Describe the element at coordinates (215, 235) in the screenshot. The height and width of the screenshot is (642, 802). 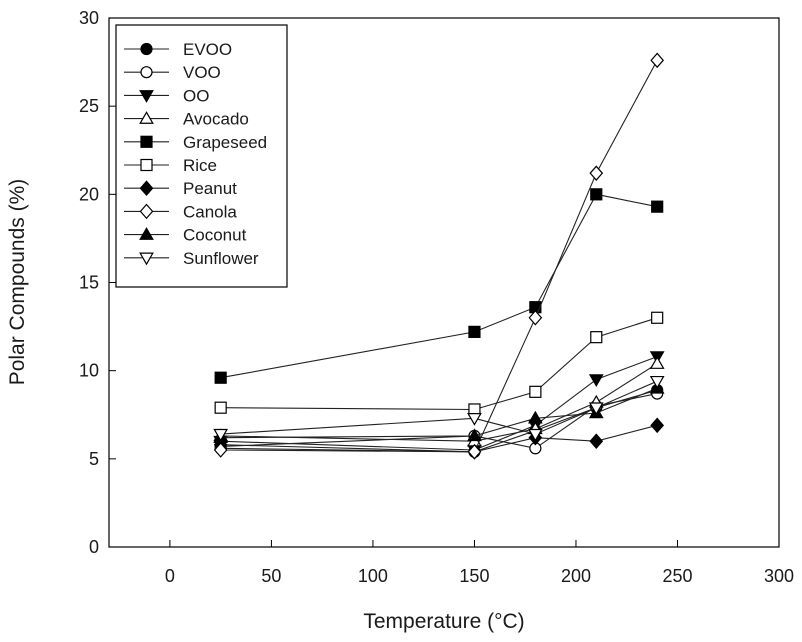
I see `legend-label: Coconut` at that location.